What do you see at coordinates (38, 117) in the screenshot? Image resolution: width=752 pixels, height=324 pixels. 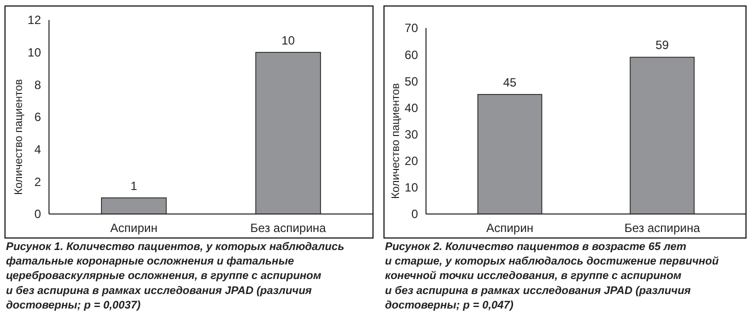 I see `y-tick-label: 6` at bounding box center [38, 117].